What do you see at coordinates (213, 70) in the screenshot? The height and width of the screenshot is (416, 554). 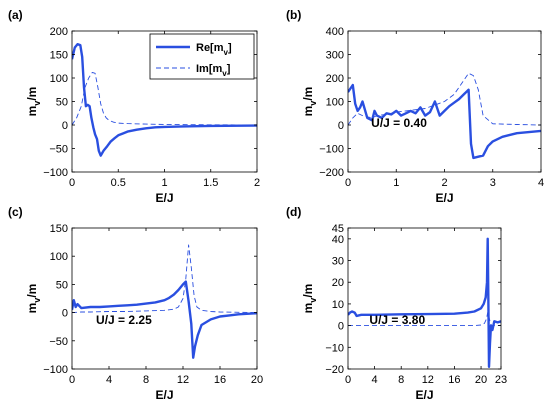 I see `legend-entry: Im[mv]` at bounding box center [213, 70].